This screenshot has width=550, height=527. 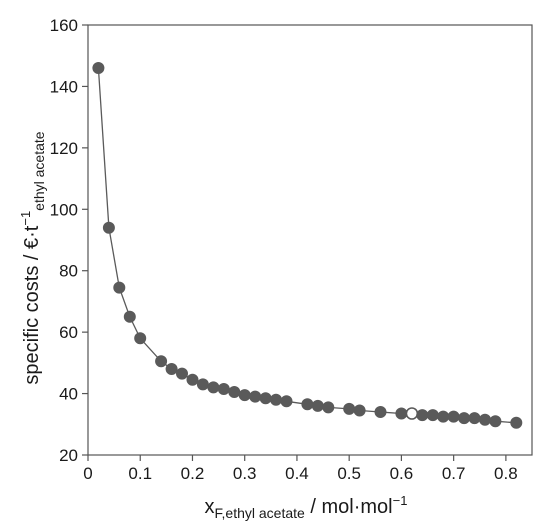 I want to click on x-tick-label: 0.5, so click(x=349, y=473).